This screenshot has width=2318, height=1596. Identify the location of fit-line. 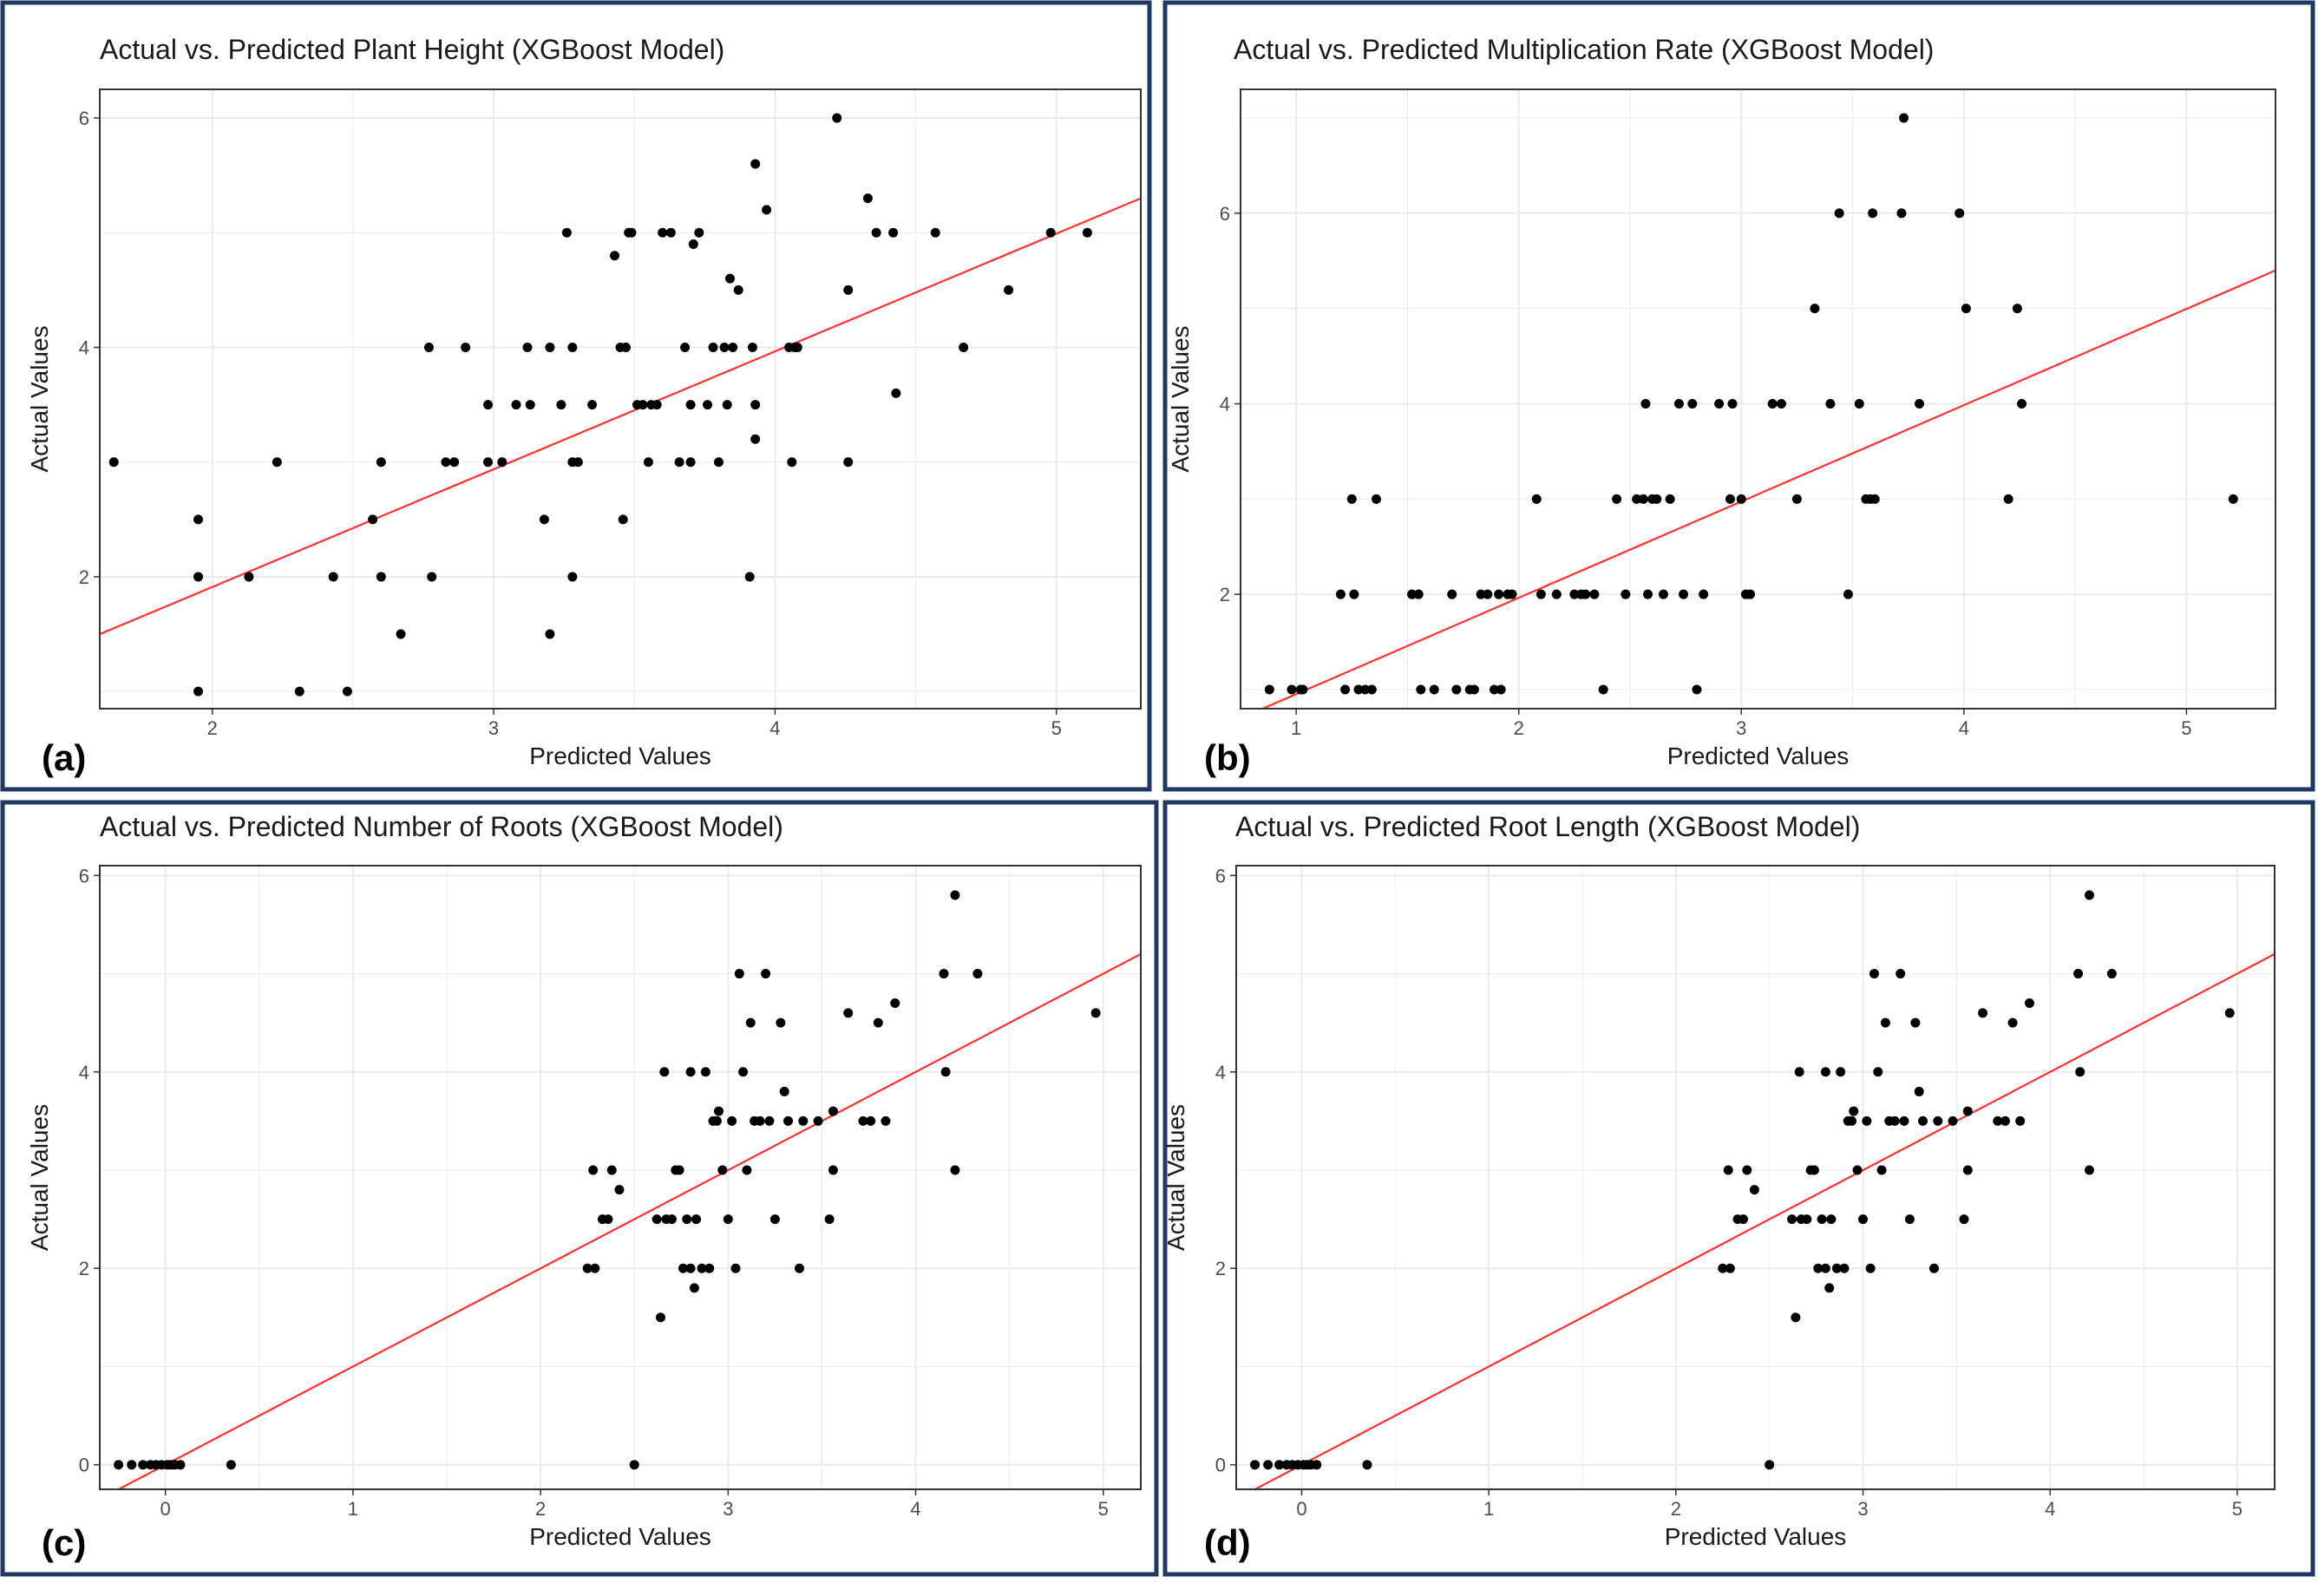
(1764, 1220).